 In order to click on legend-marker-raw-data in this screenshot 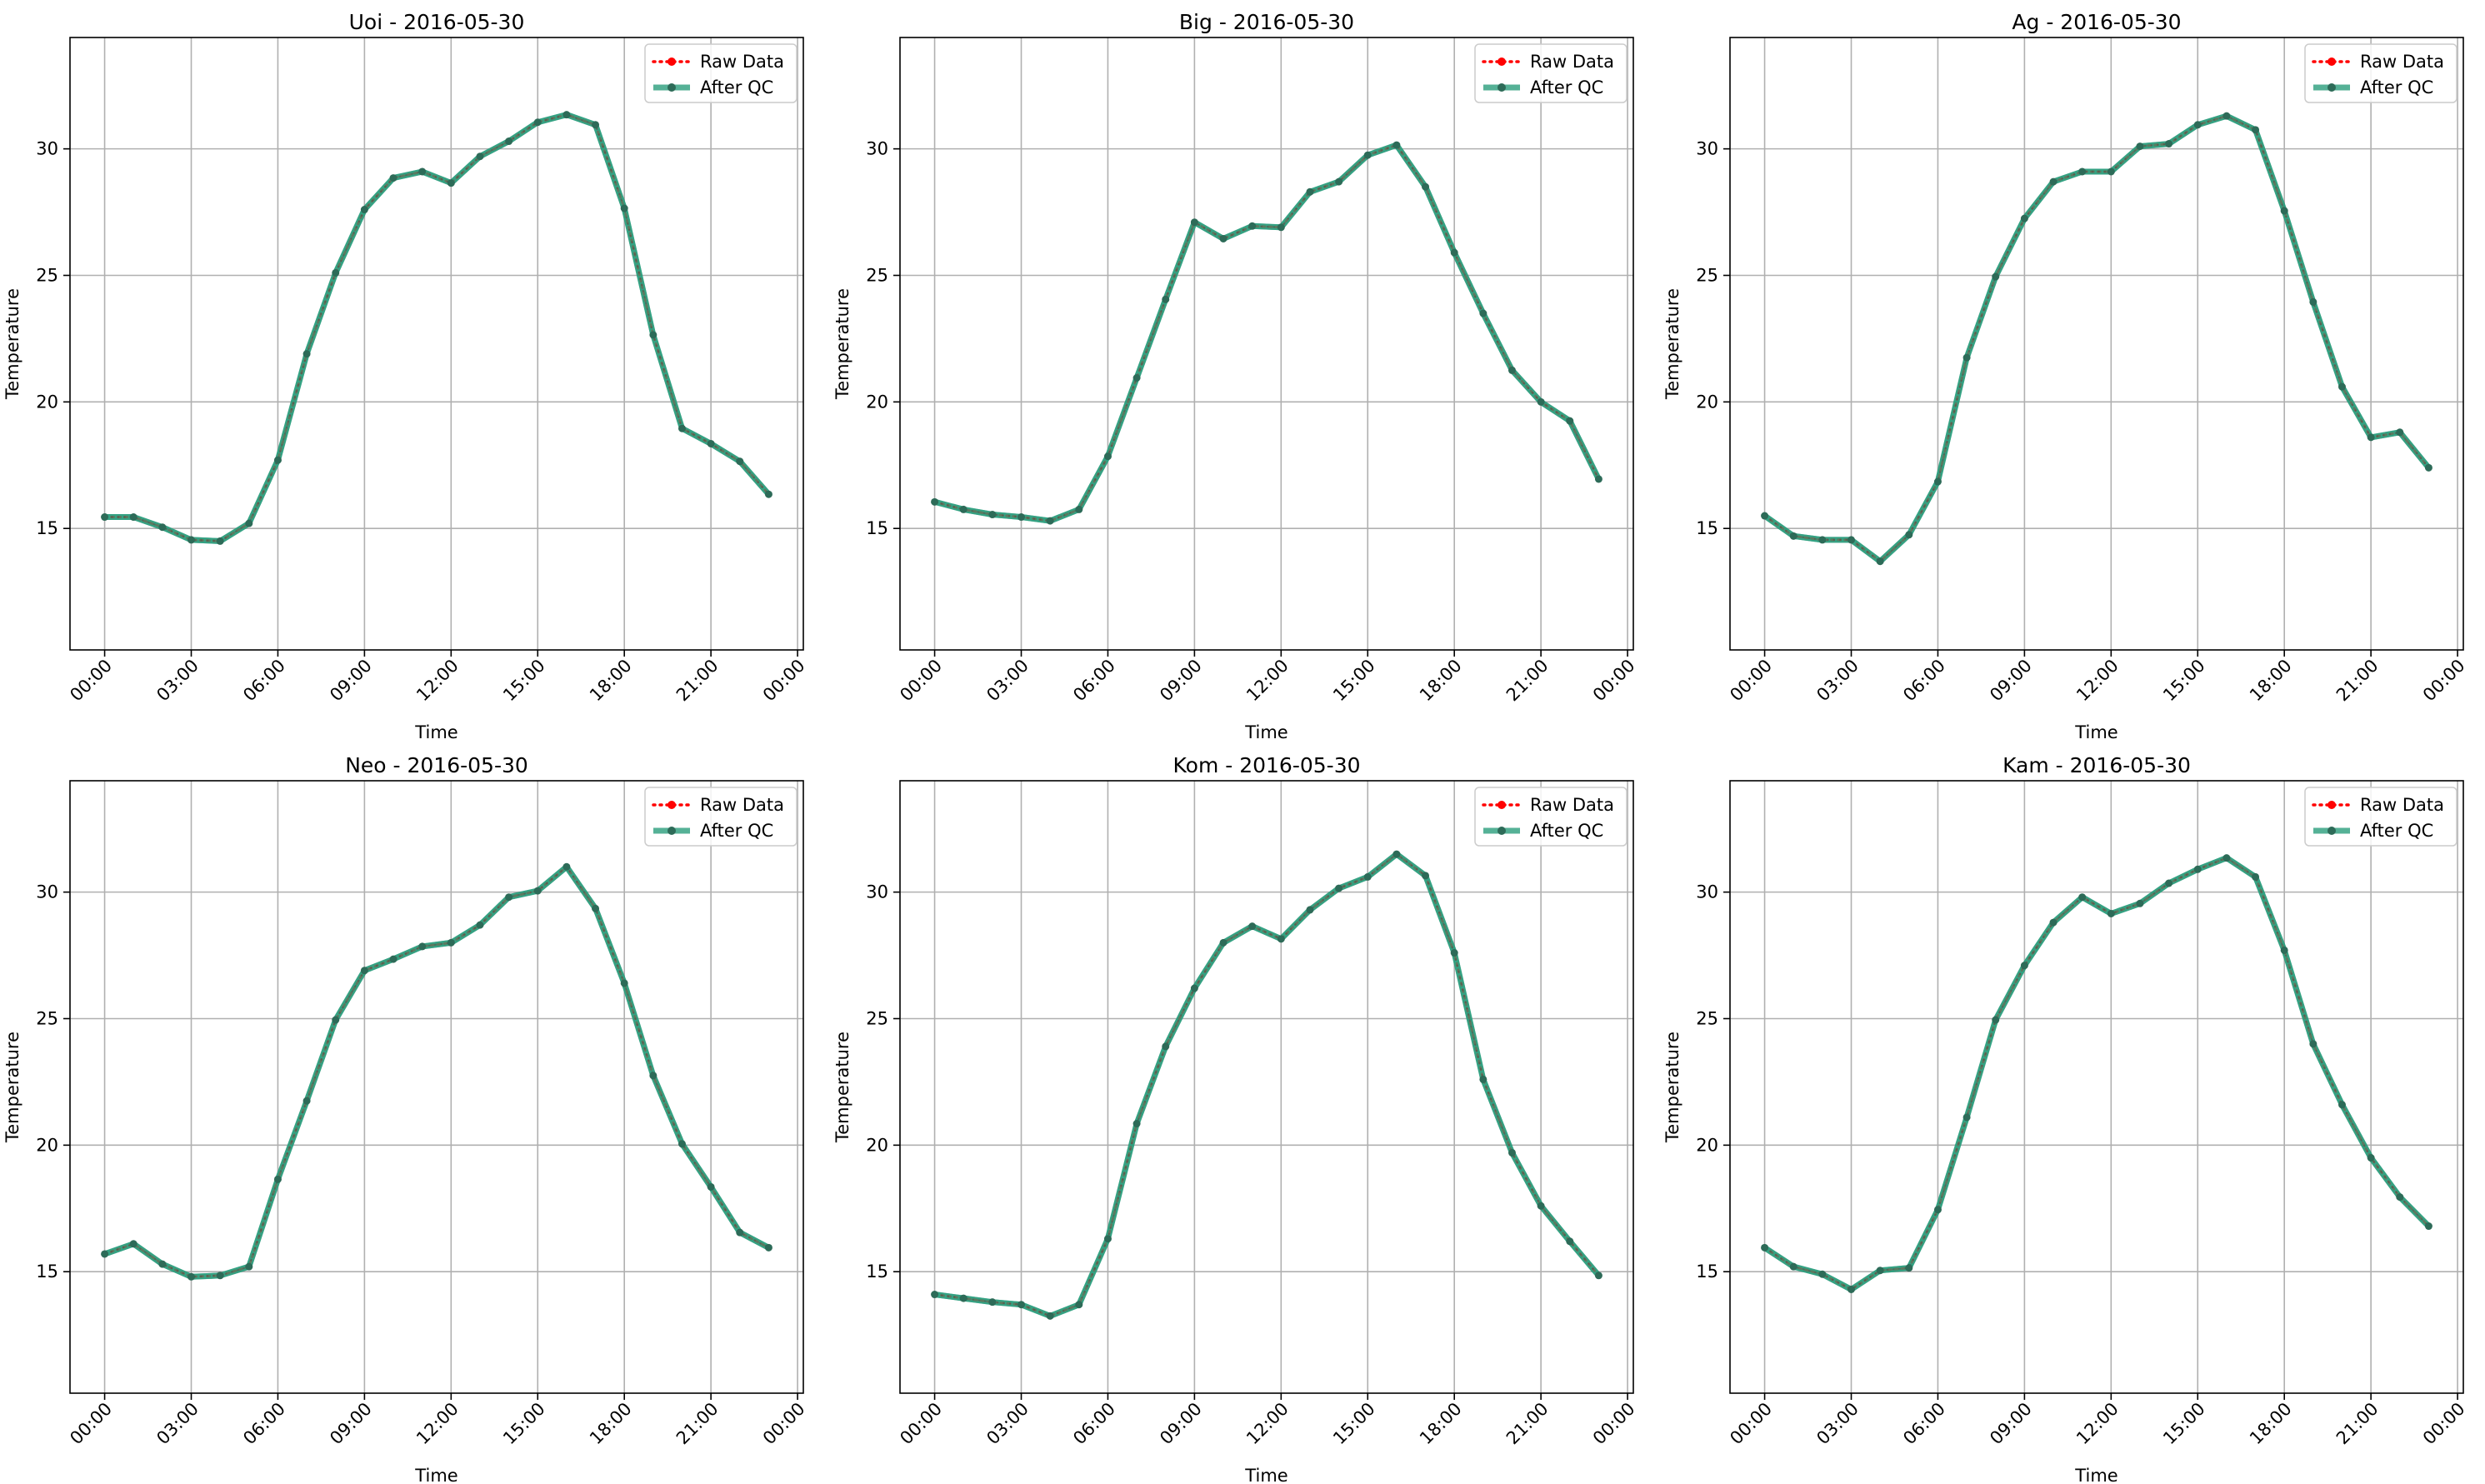, I will do `click(672, 805)`.